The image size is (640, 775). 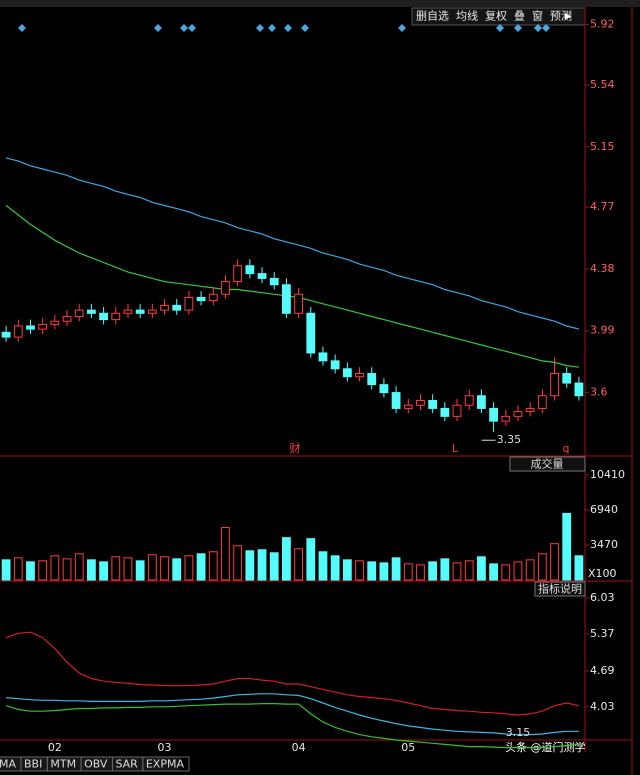 I want to click on toolbar-arrow, so click(x=568, y=16).